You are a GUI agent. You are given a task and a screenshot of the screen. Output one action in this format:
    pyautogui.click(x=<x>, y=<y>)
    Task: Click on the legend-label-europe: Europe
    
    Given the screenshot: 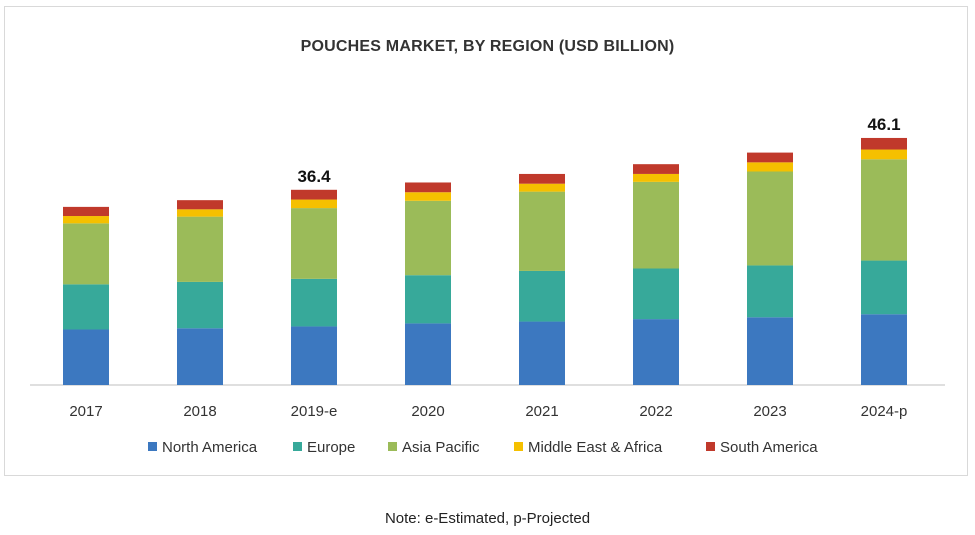 What is the action you would take?
    pyautogui.click(x=331, y=447)
    